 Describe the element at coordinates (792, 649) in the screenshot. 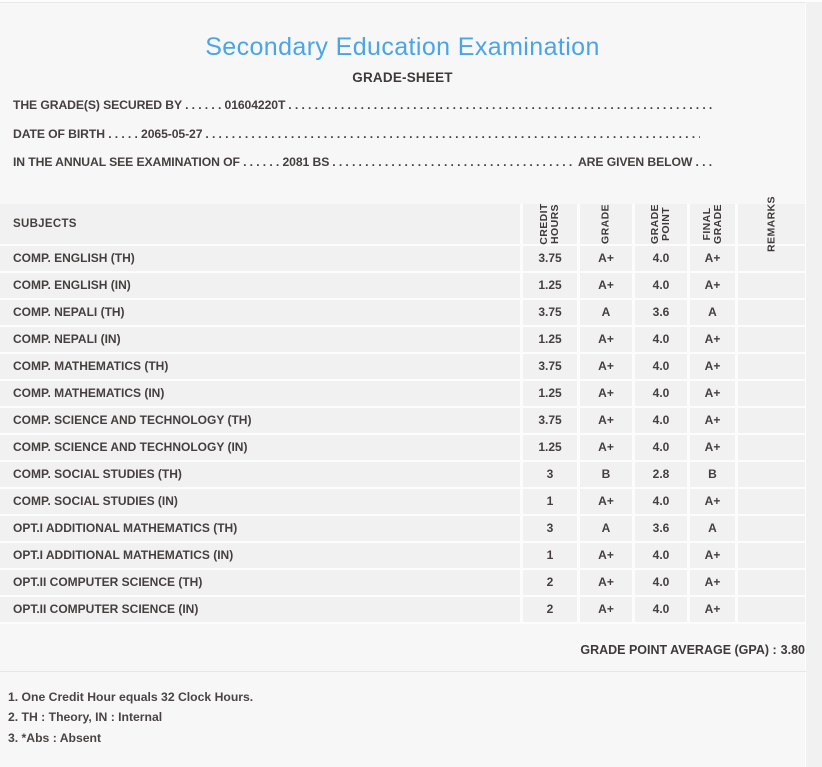

I see `gpa-value: 3.80` at that location.